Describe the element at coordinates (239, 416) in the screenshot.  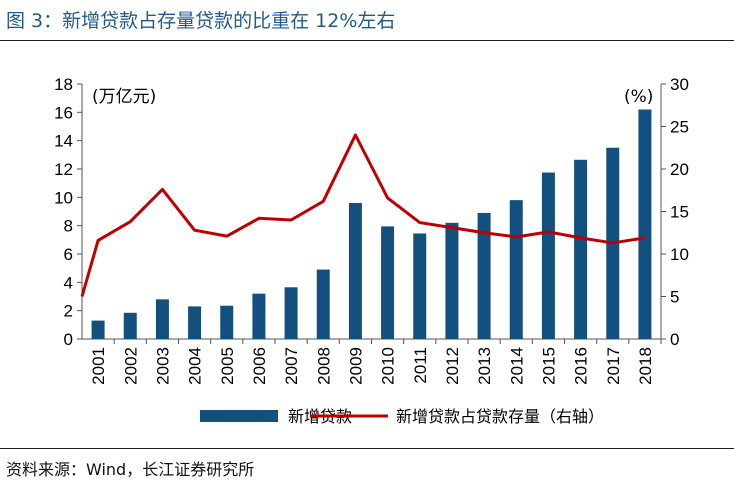
I see `legend-swatch-bar` at that location.